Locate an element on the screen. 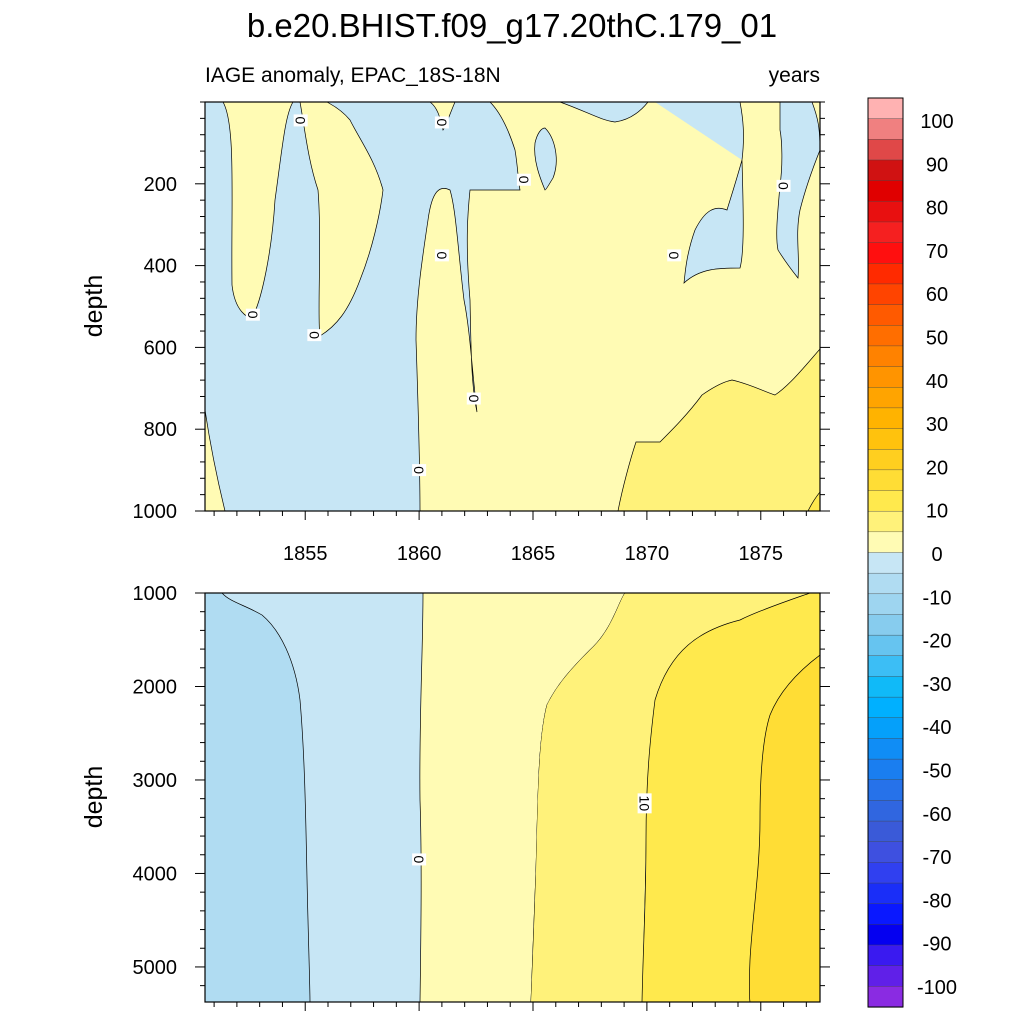 The image size is (1024, 1024). top-fill-east-pocket is located at coordinates (699, 193).